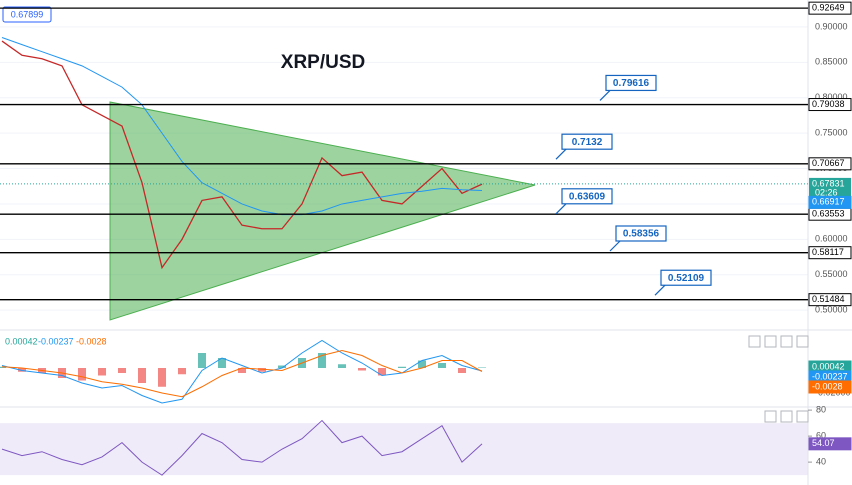 This screenshot has height=485, width=852. I want to click on current-price: 0.67831, so click(828, 183).